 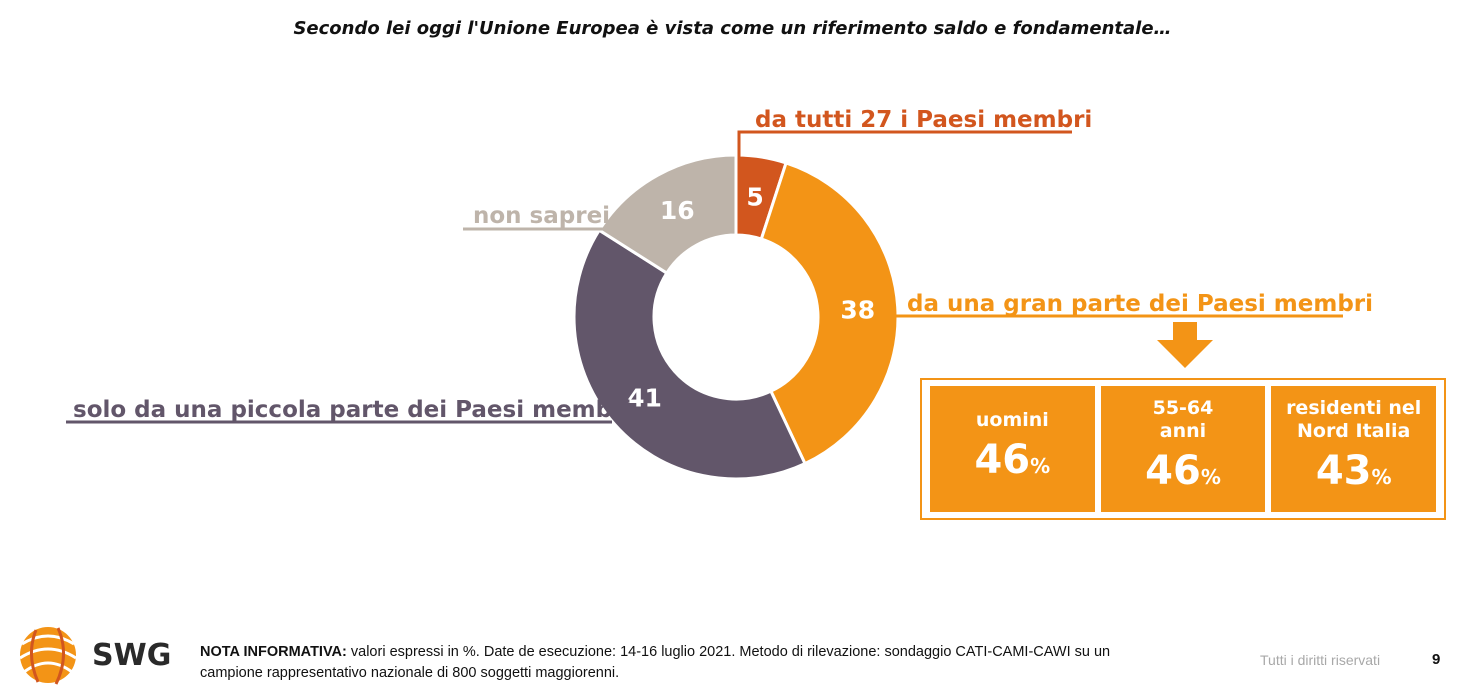 What do you see at coordinates (829, 313) in the screenshot?
I see `donut-slice-gran-parte` at bounding box center [829, 313].